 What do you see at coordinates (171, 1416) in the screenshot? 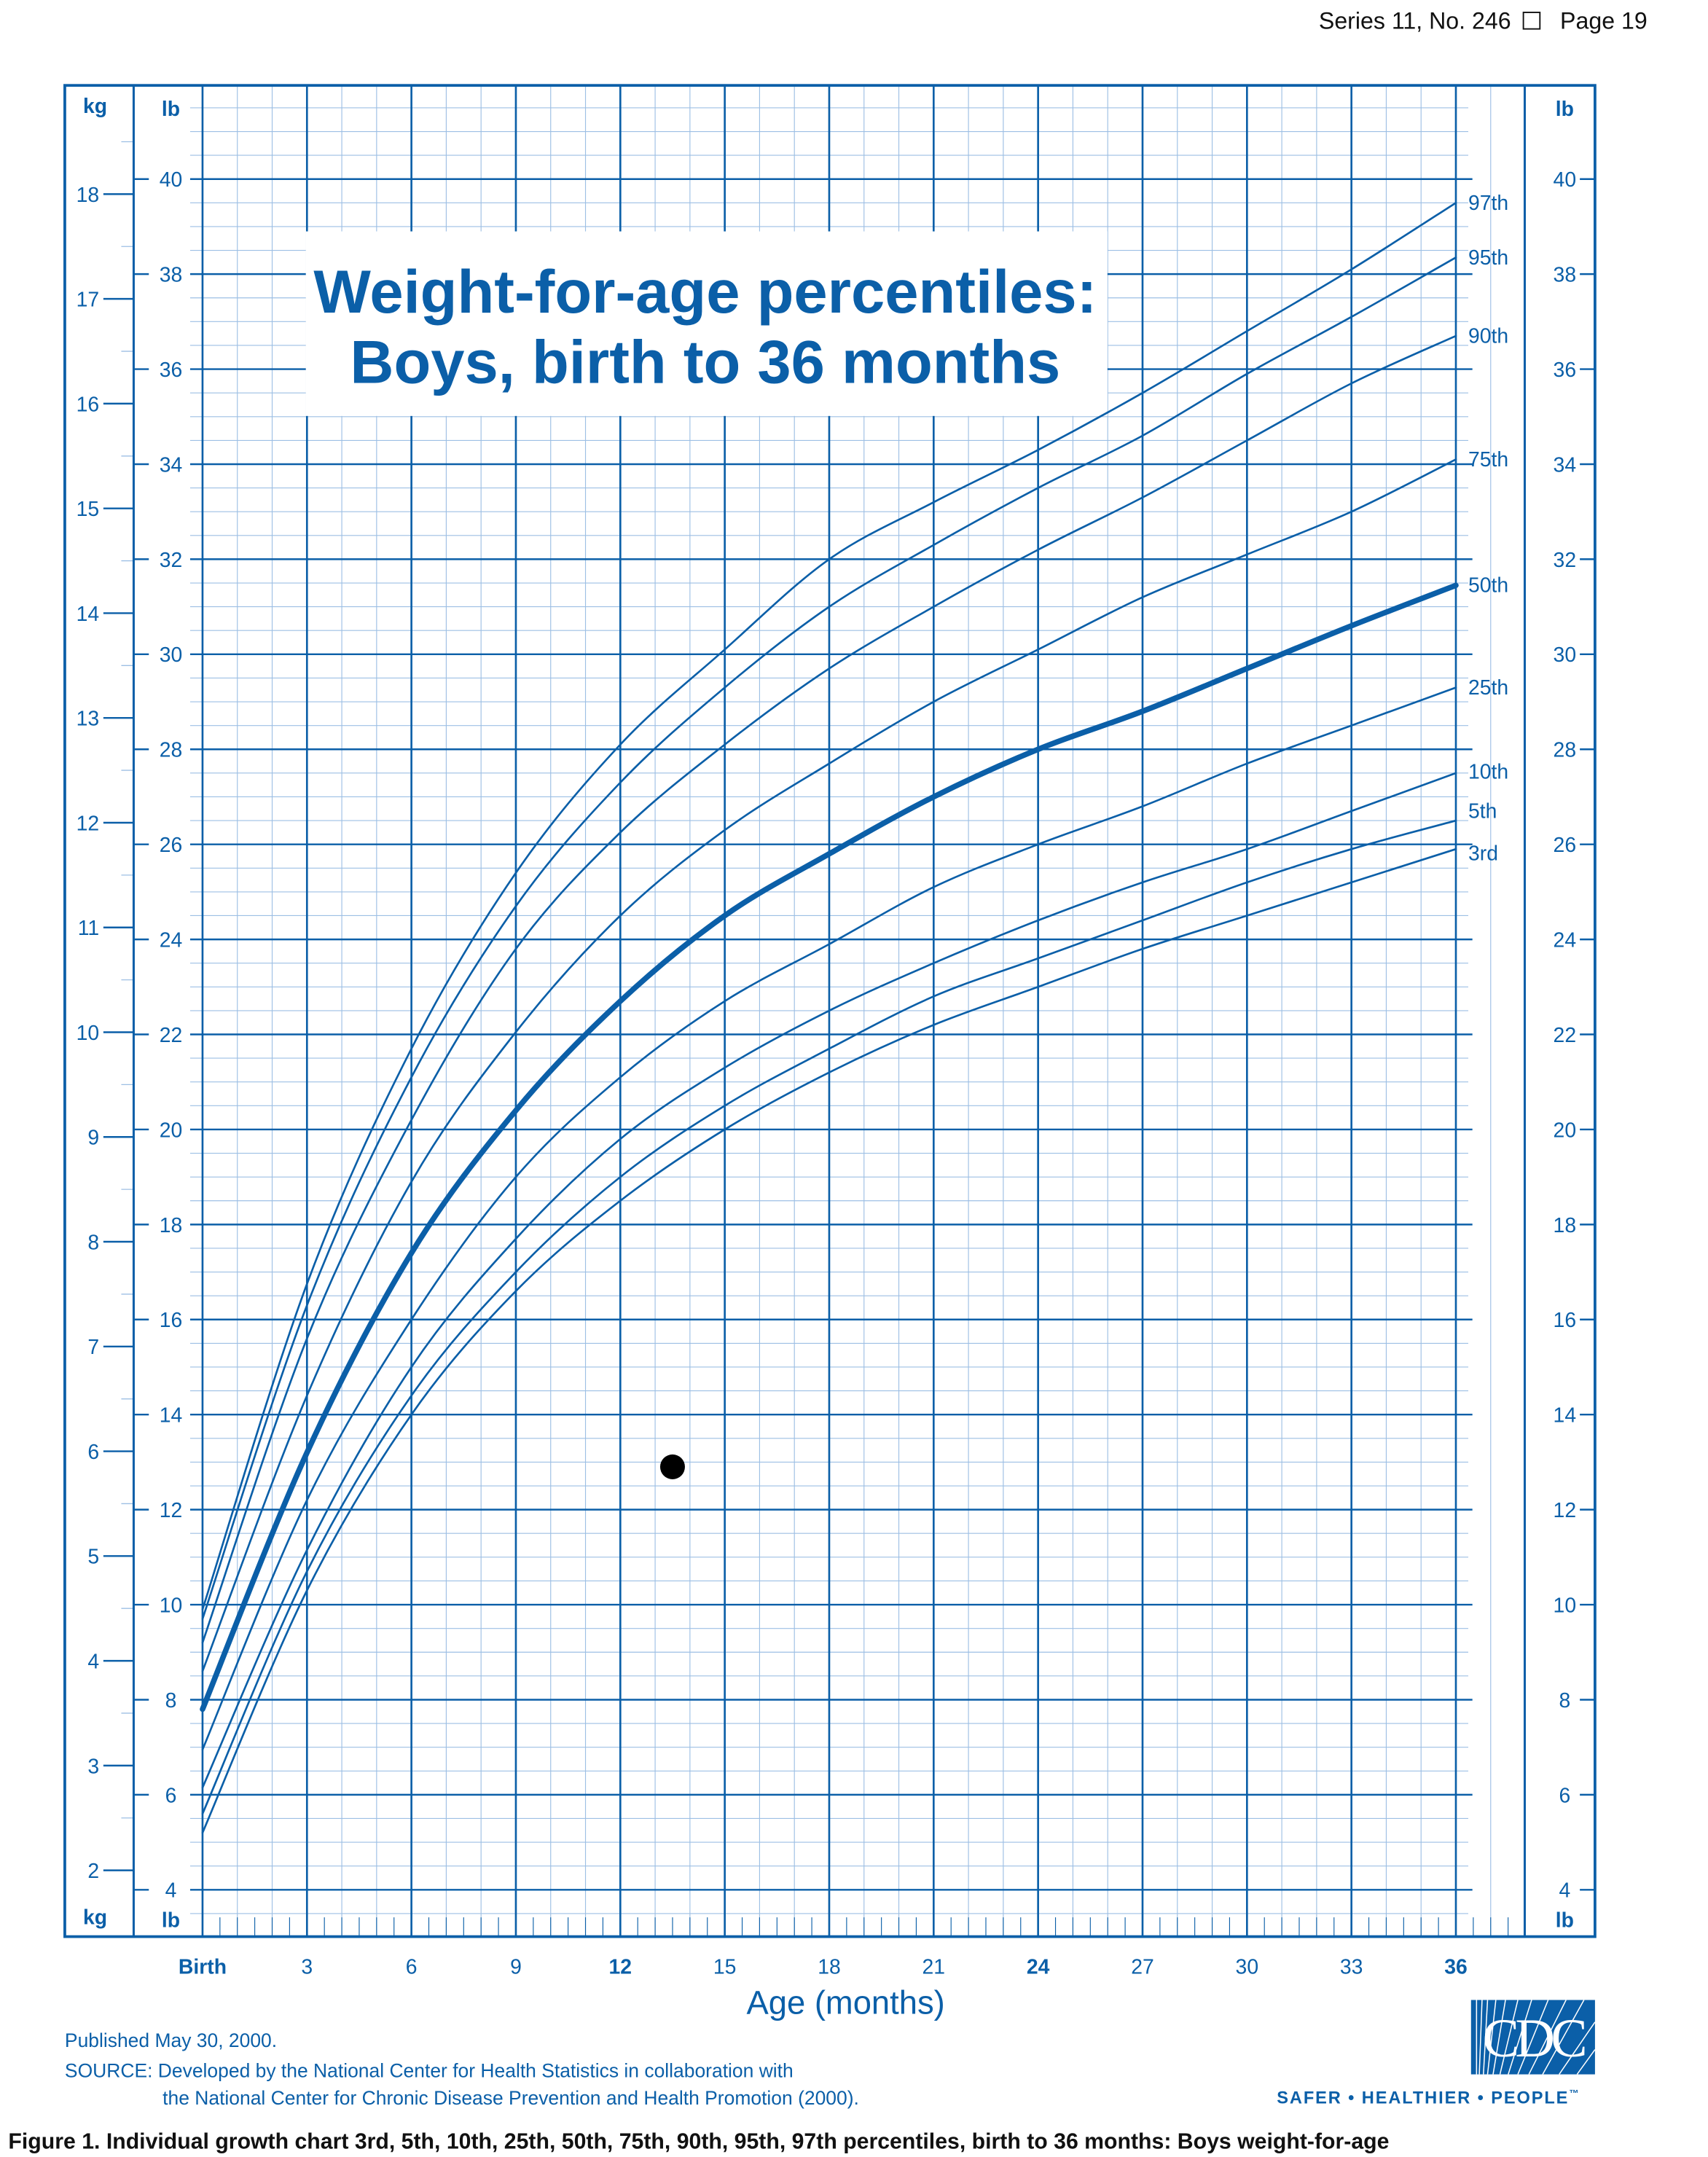
I see `lb-tick-label-left: 14` at bounding box center [171, 1416].